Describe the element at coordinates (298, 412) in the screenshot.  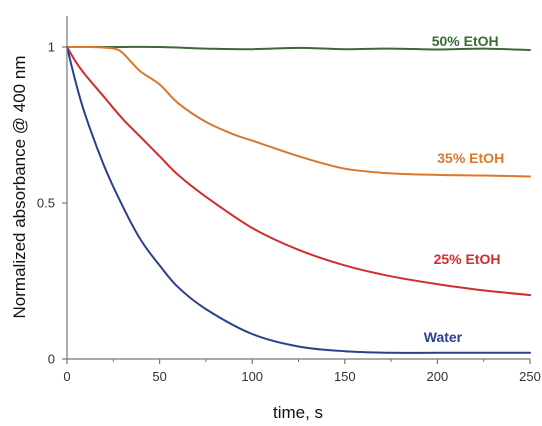
I see `x-axis-title: time, s` at that location.